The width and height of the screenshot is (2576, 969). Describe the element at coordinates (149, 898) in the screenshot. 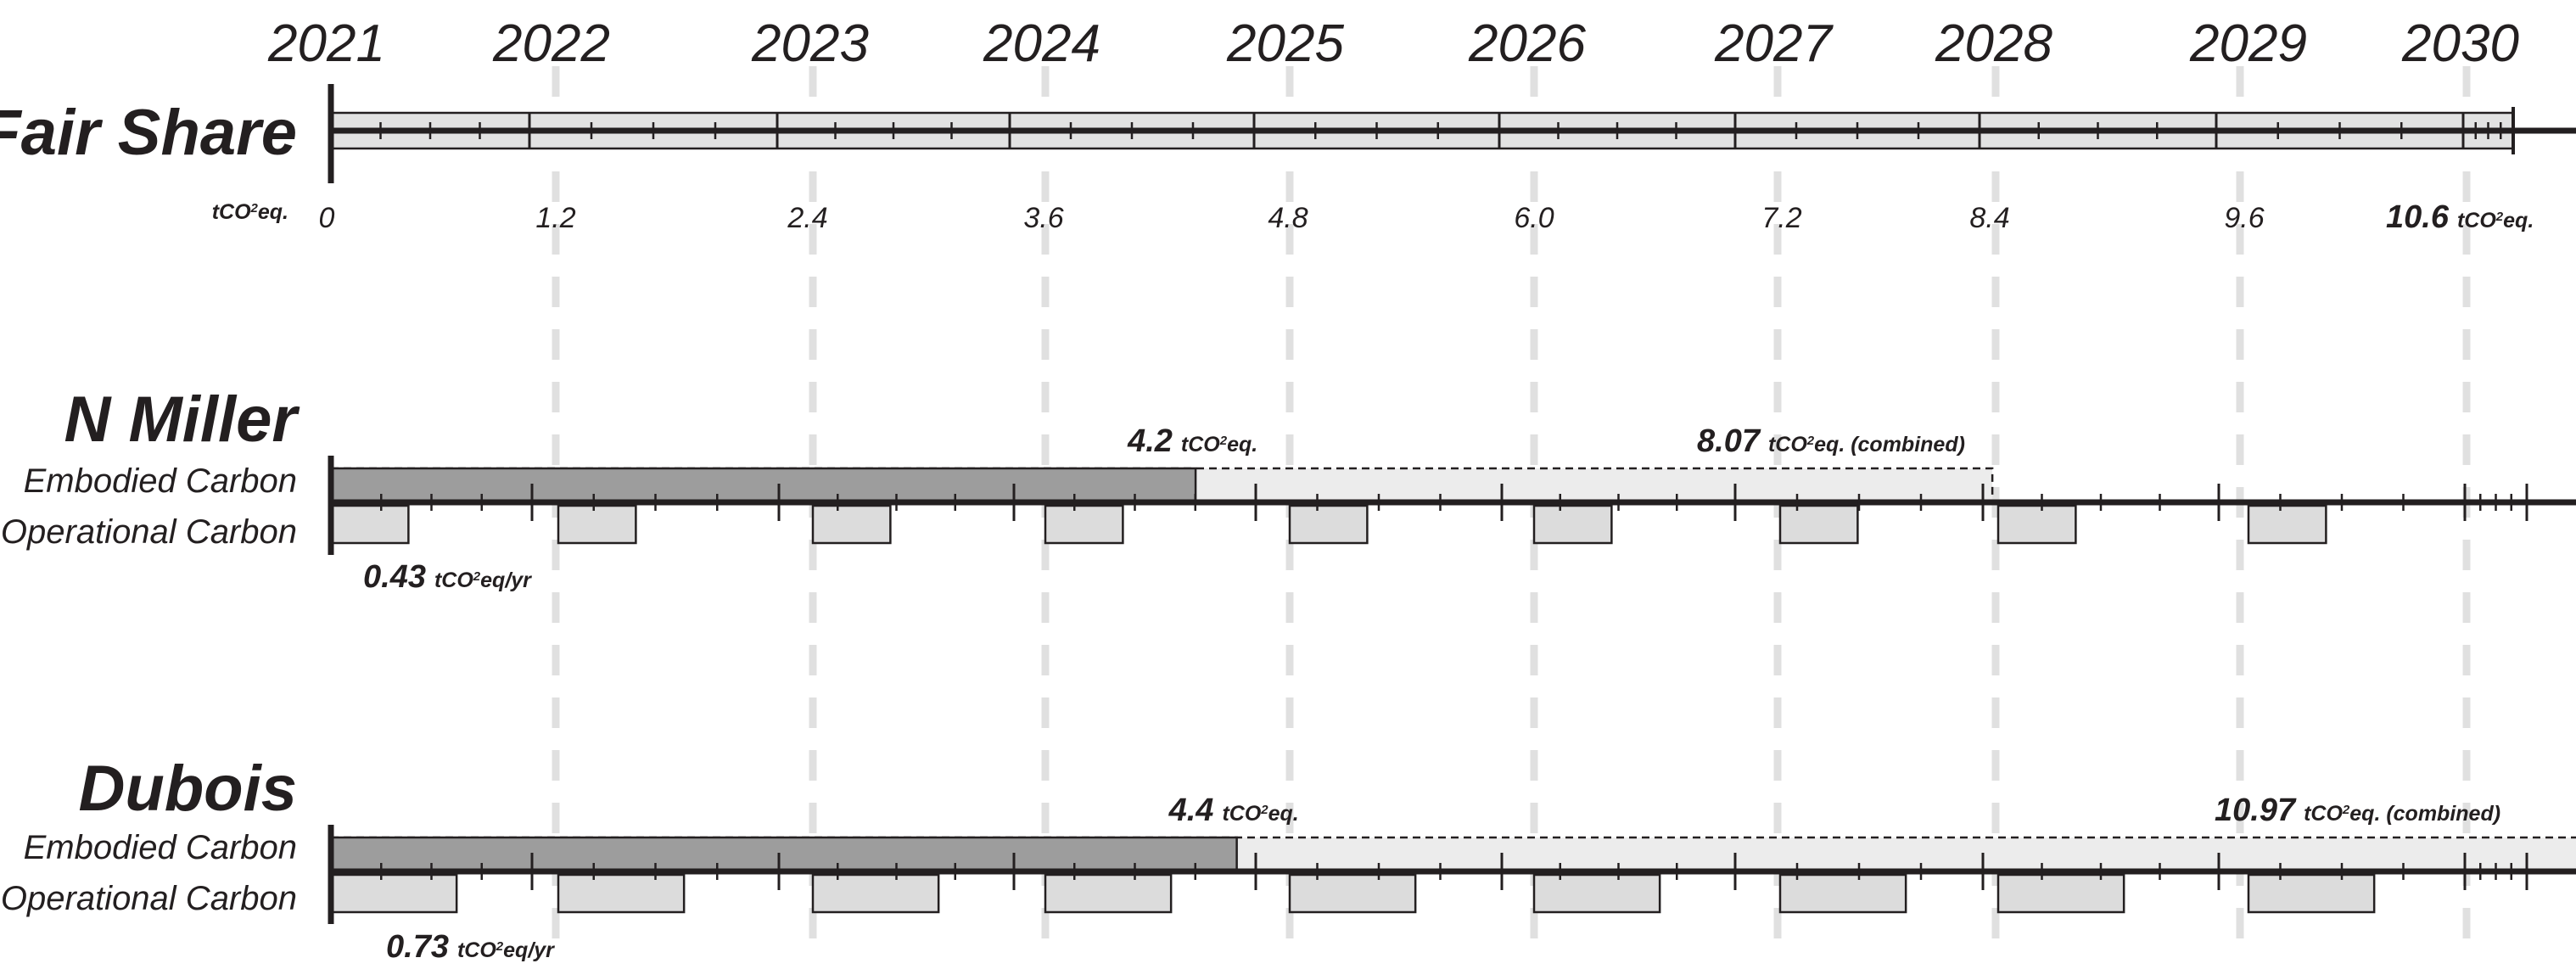

I see `dubois-operational-label: Operational Carbon` at that location.